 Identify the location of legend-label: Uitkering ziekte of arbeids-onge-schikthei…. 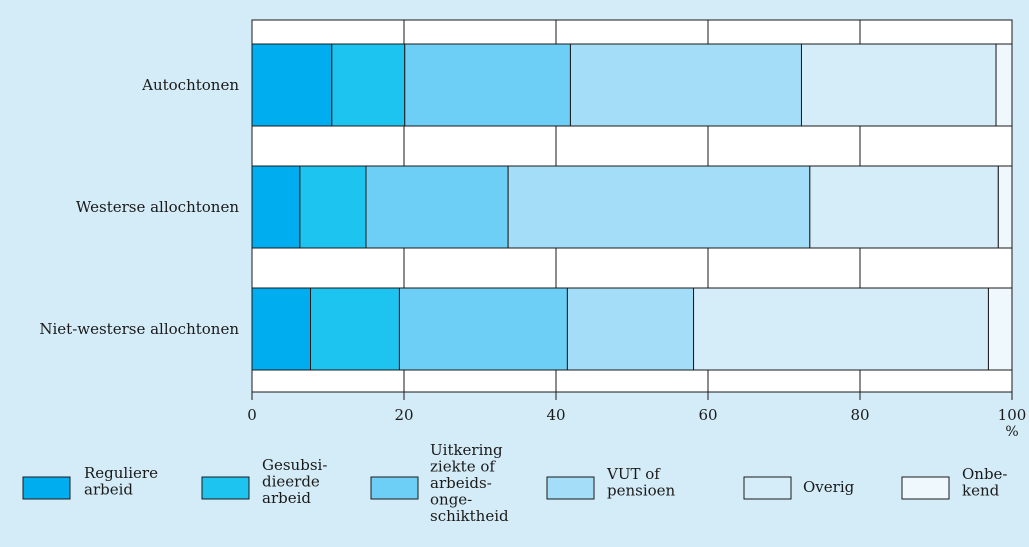
(469, 483).